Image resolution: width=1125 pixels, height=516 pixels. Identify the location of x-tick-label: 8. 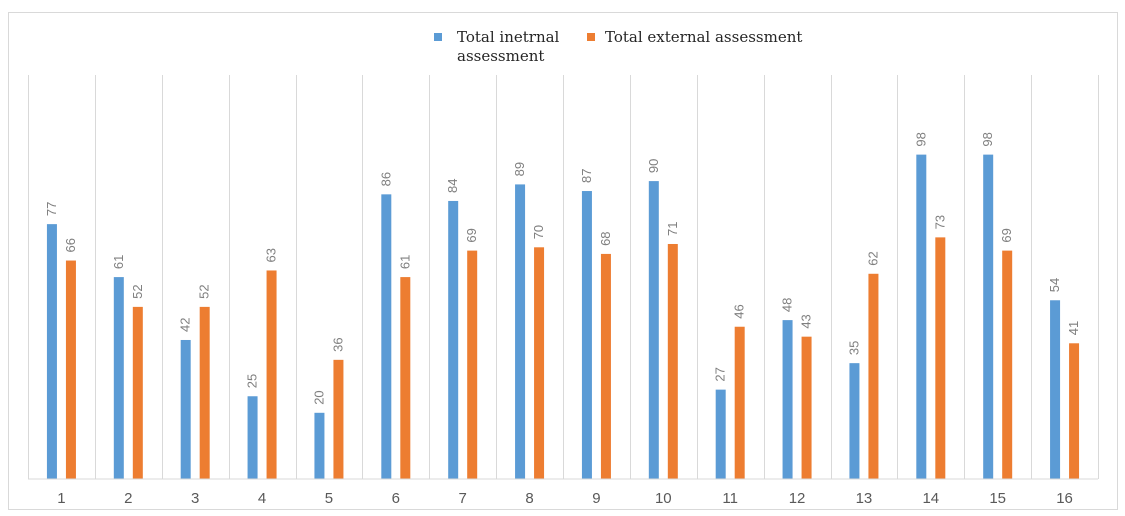
(529, 498).